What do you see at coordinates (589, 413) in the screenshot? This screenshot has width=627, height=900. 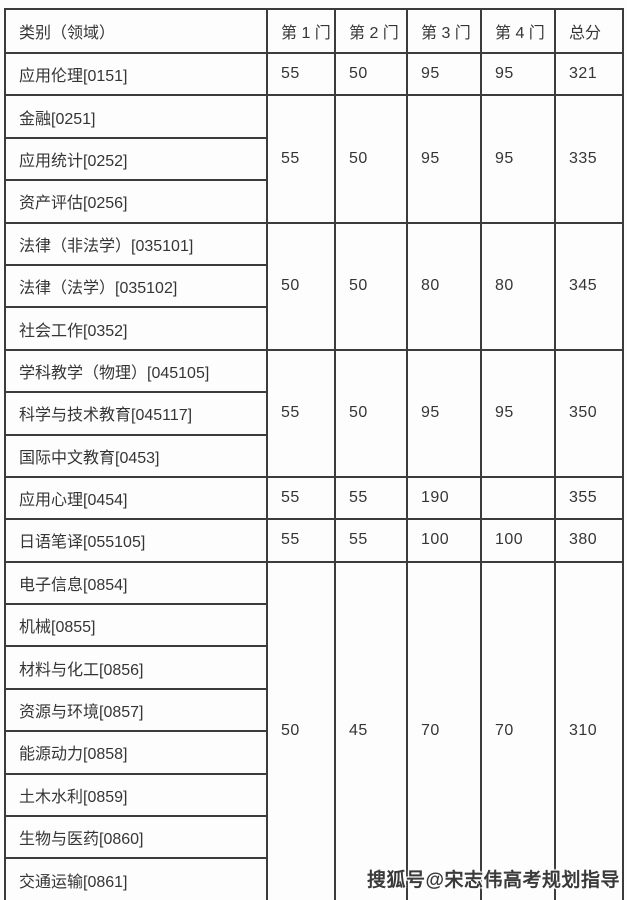 I see `score-cell: 350` at bounding box center [589, 413].